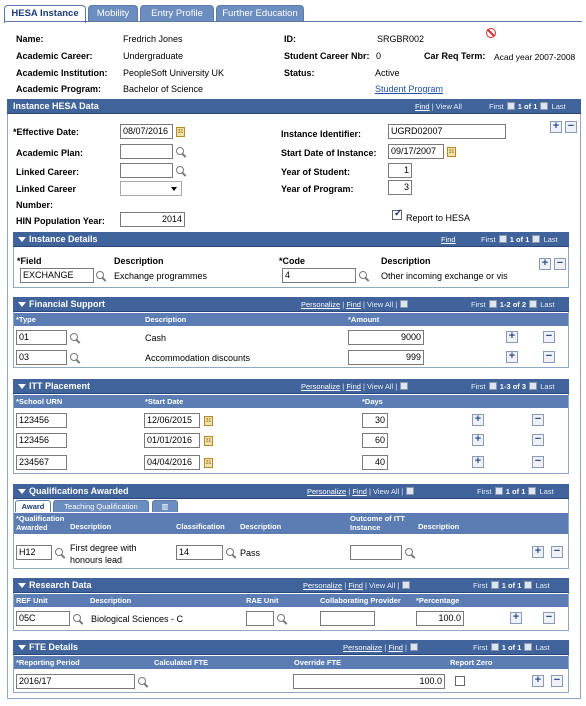  I want to click on field-input: EXCHANGE, so click(57, 275).